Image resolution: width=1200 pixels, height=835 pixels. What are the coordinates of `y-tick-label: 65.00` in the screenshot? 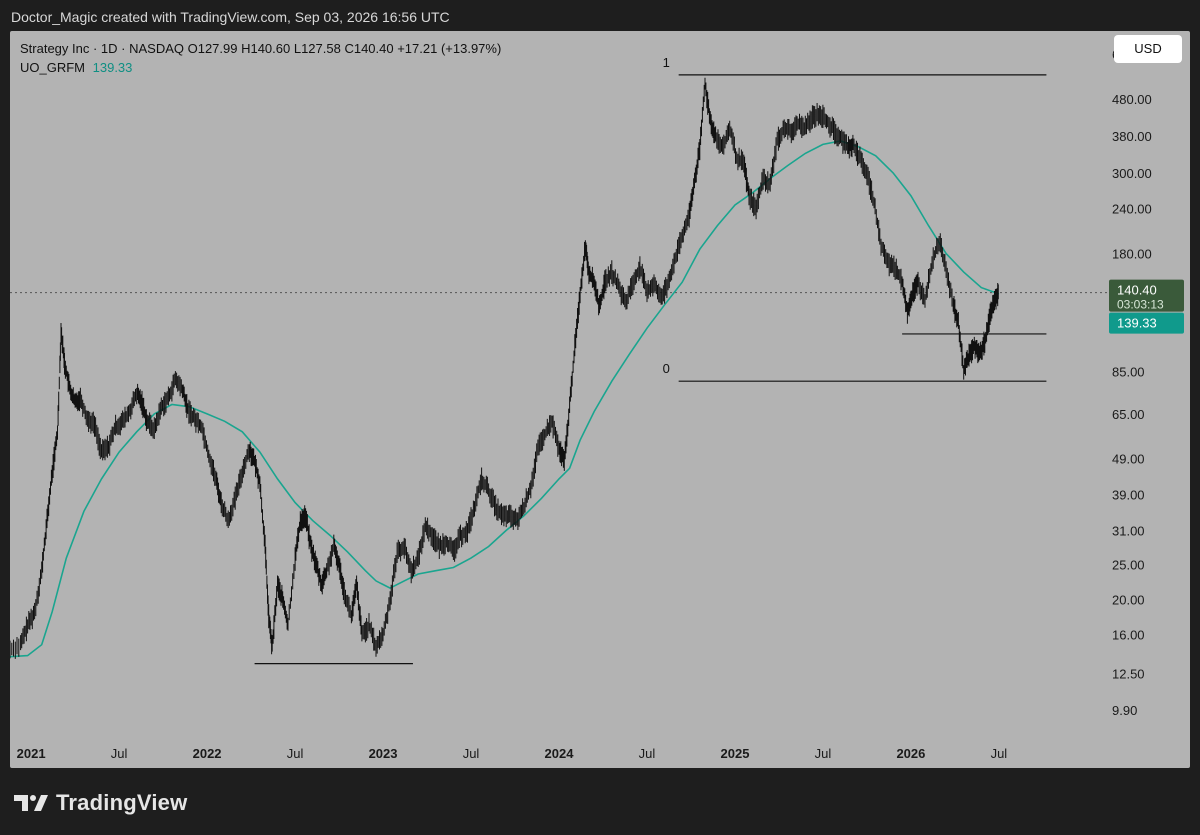 It's located at (1128, 414).